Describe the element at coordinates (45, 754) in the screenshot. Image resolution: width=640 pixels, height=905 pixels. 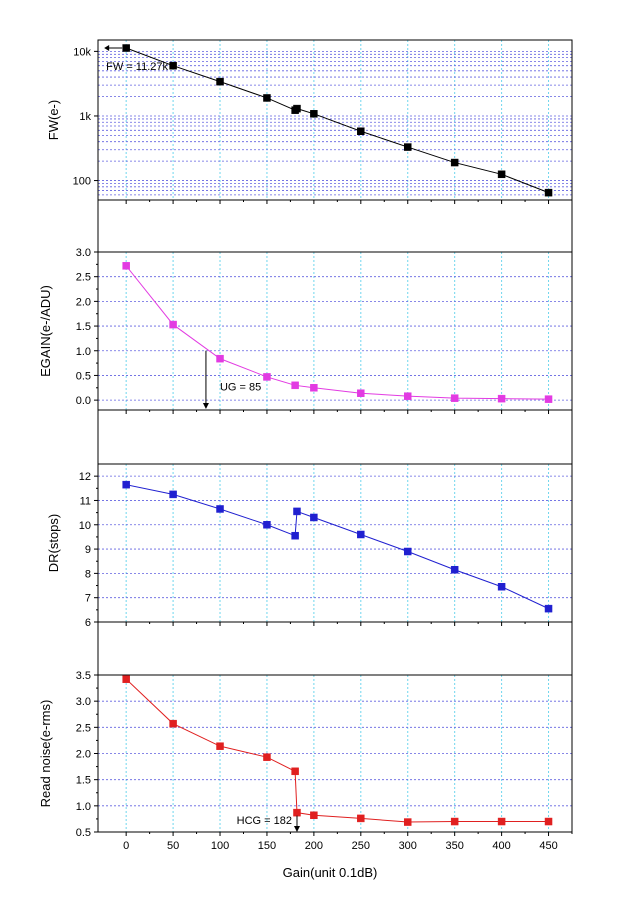
I see `y-axis-label: Read noise(e-rms)` at that location.